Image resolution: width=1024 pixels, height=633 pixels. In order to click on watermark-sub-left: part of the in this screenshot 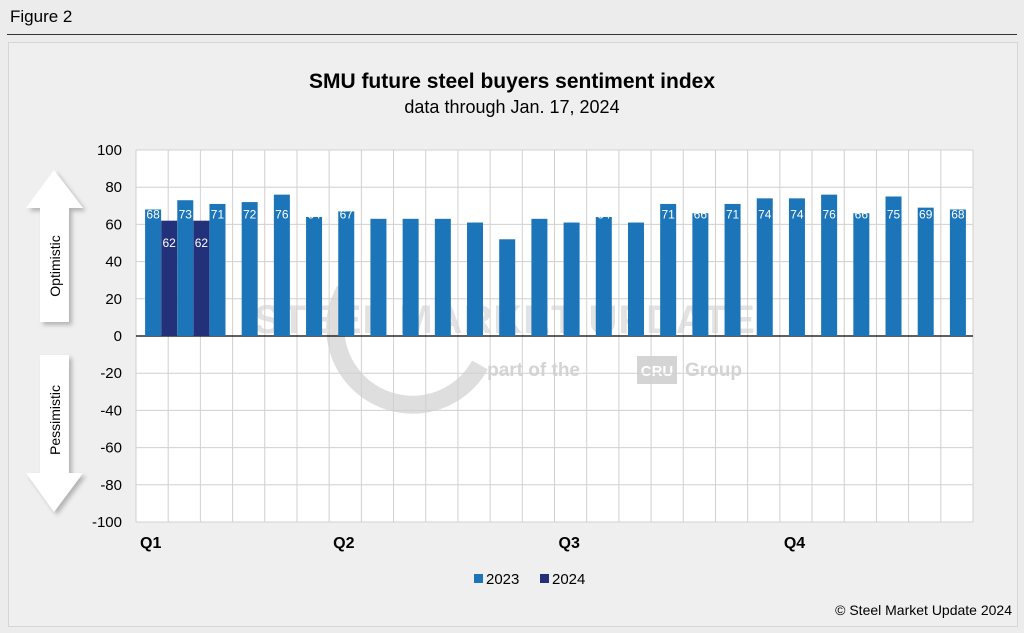, I will do `click(533, 370)`.